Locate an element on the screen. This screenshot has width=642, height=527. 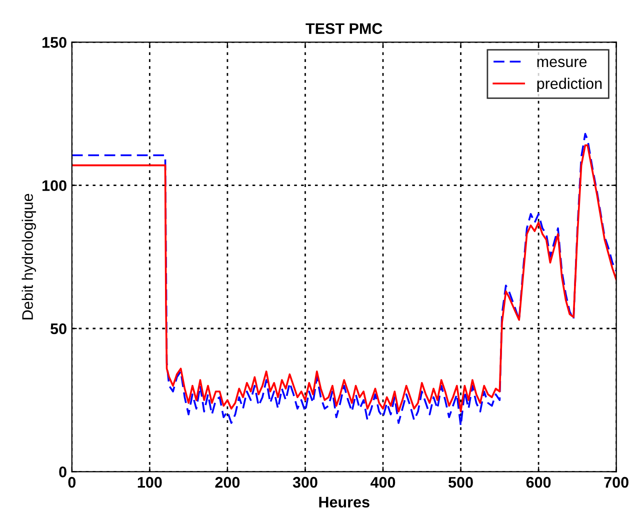
x-tick-label: 600 is located at coordinates (538, 482).